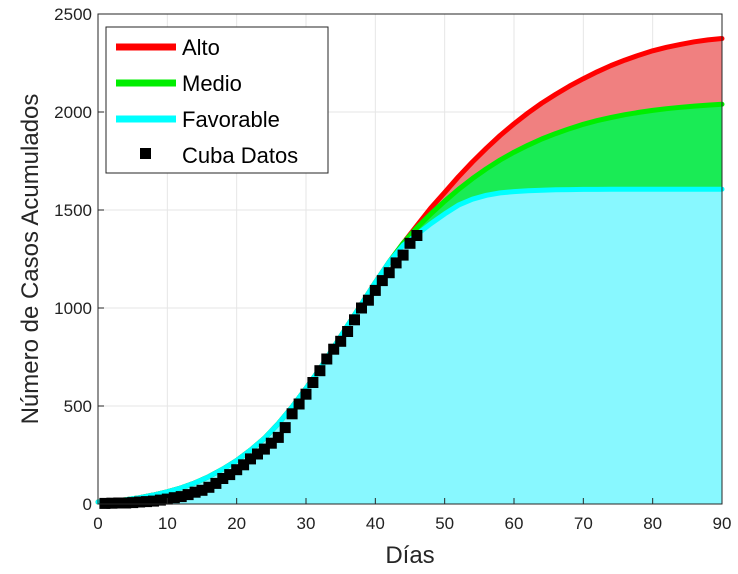  I want to click on x-tick-label: 40, so click(375, 523).